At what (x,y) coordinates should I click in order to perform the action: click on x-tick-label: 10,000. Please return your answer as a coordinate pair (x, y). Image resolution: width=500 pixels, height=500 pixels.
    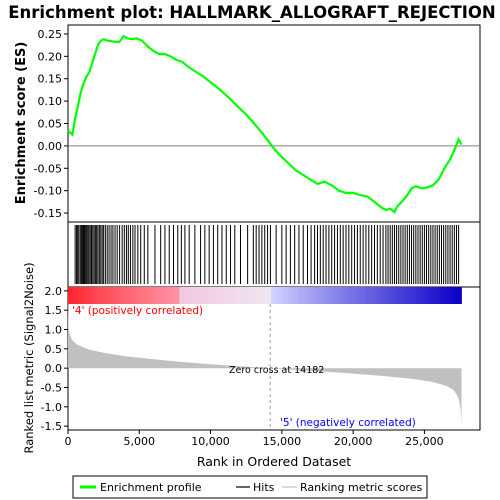
    Looking at the image, I should click on (210, 441).